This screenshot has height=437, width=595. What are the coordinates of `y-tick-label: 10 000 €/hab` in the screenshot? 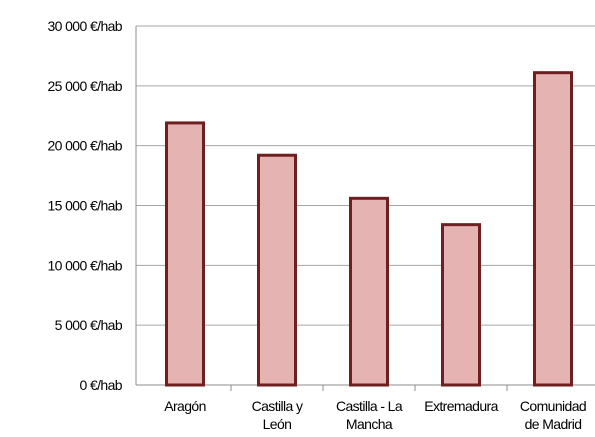 It's located at (84, 265).